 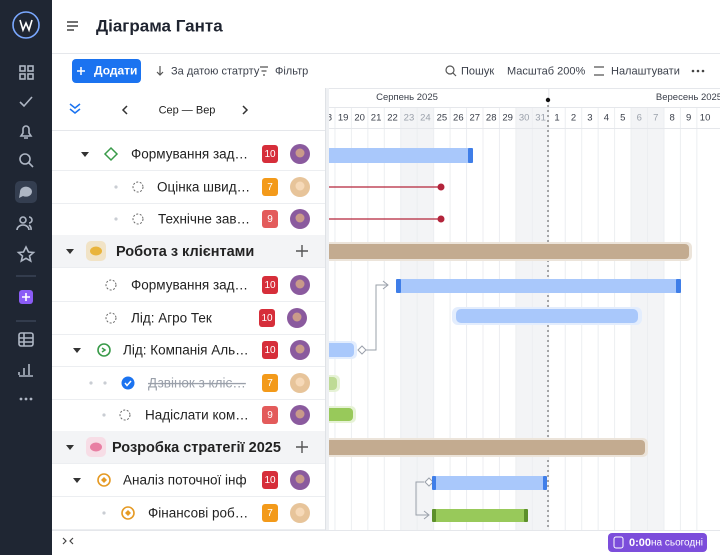 What do you see at coordinates (491, 118) in the screenshot?
I see `day-label: 28` at bounding box center [491, 118].